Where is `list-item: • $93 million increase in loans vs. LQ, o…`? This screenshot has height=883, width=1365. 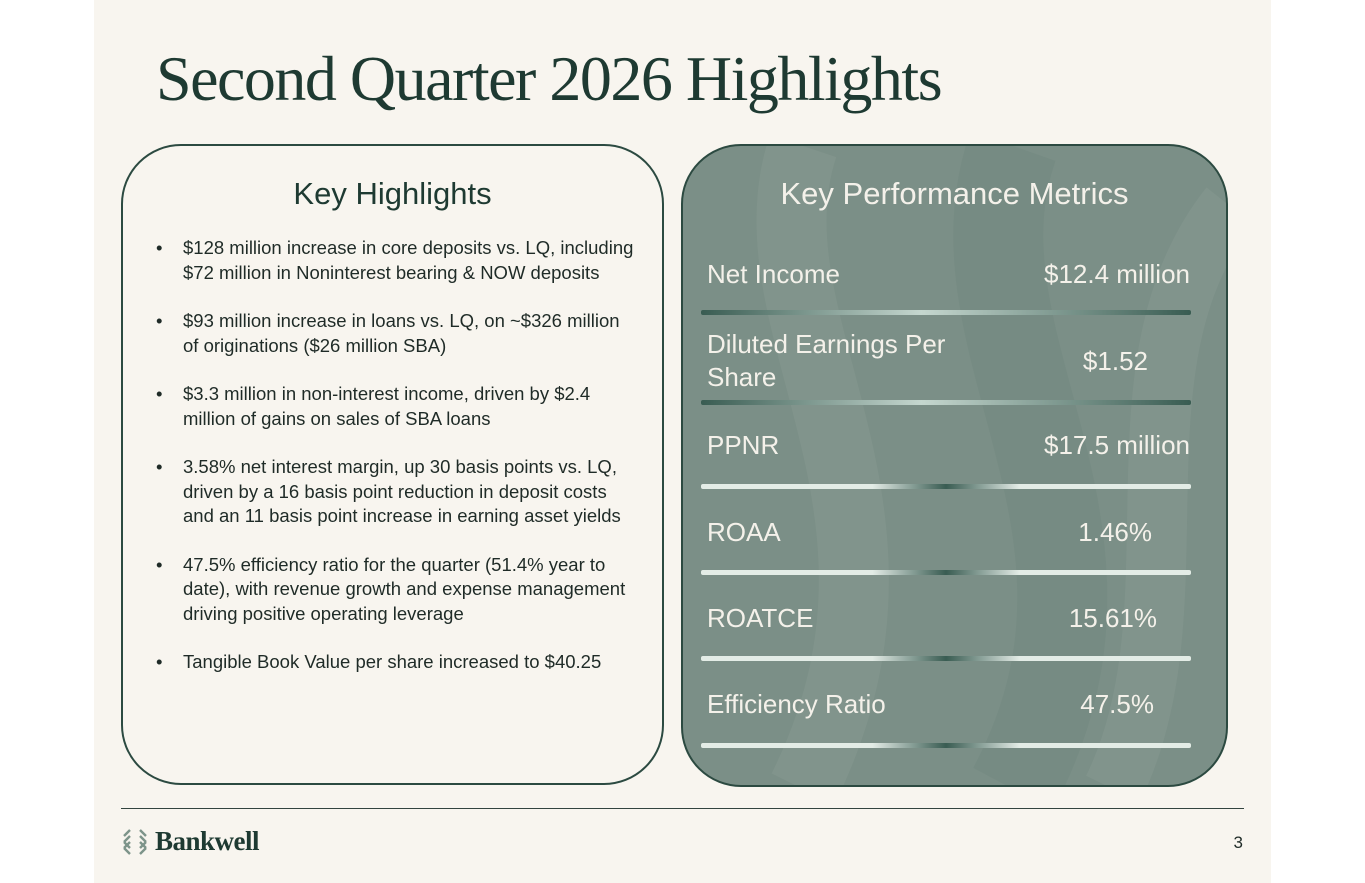
list-item: • $93 million increase in loans vs. LQ, o… is located at coordinates (396, 333).